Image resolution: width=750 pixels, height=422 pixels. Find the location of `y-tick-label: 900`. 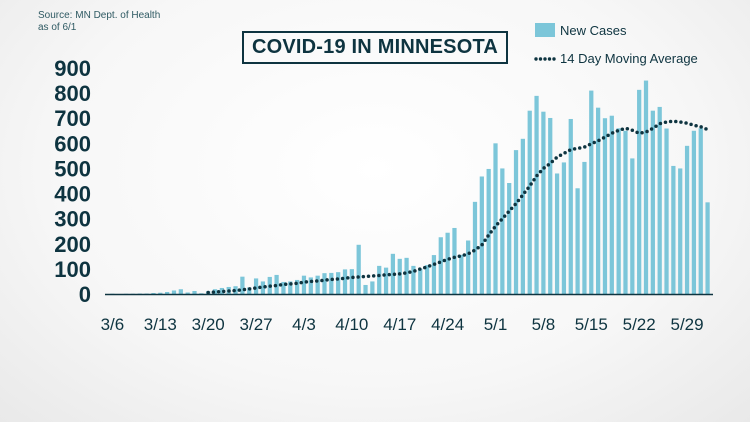

y-tick-label: 900 is located at coordinates (72, 68).